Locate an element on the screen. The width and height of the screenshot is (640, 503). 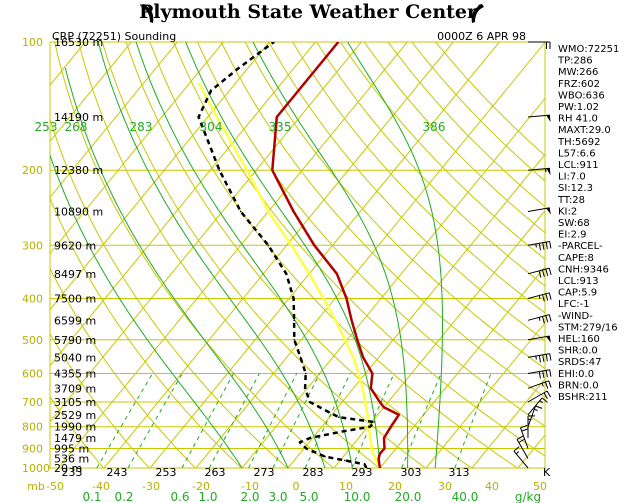
mixing-ratio-tick-label: 20.0 is located at coordinates (408, 496).